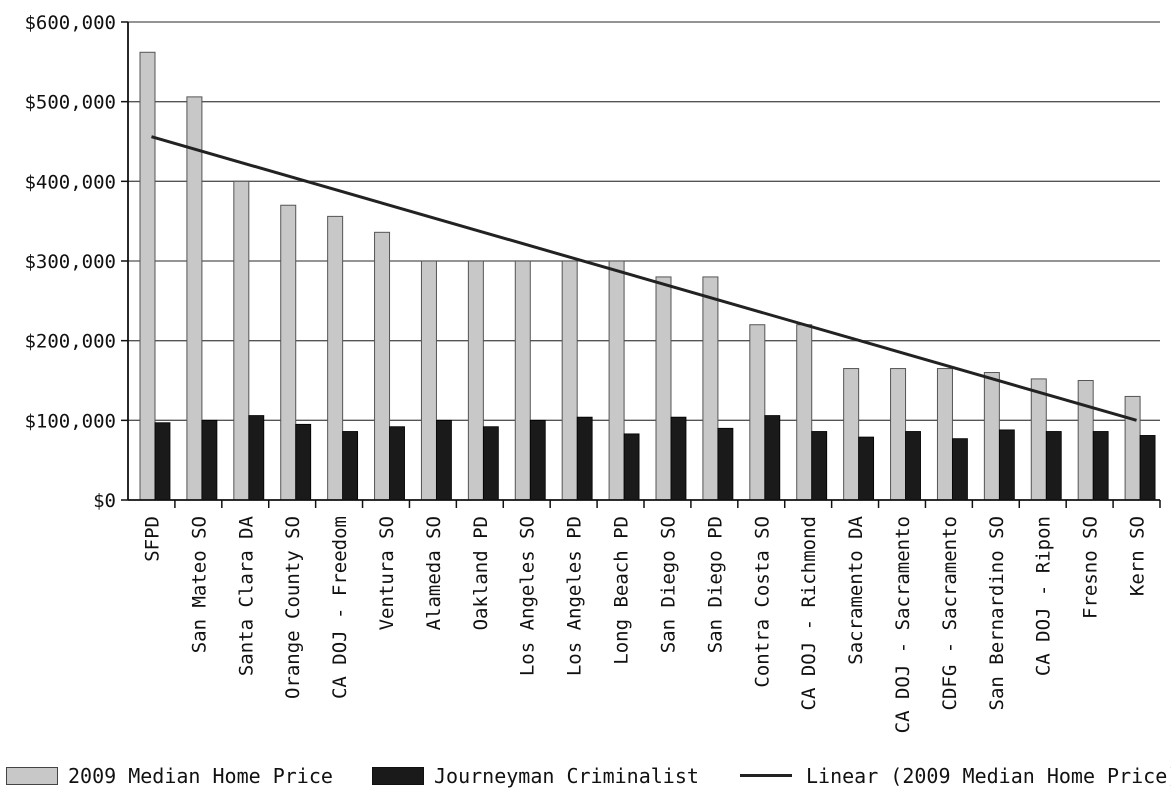 The height and width of the screenshot is (791, 1171). I want to click on x-tick-label: Alameda SO, so click(434, 573).